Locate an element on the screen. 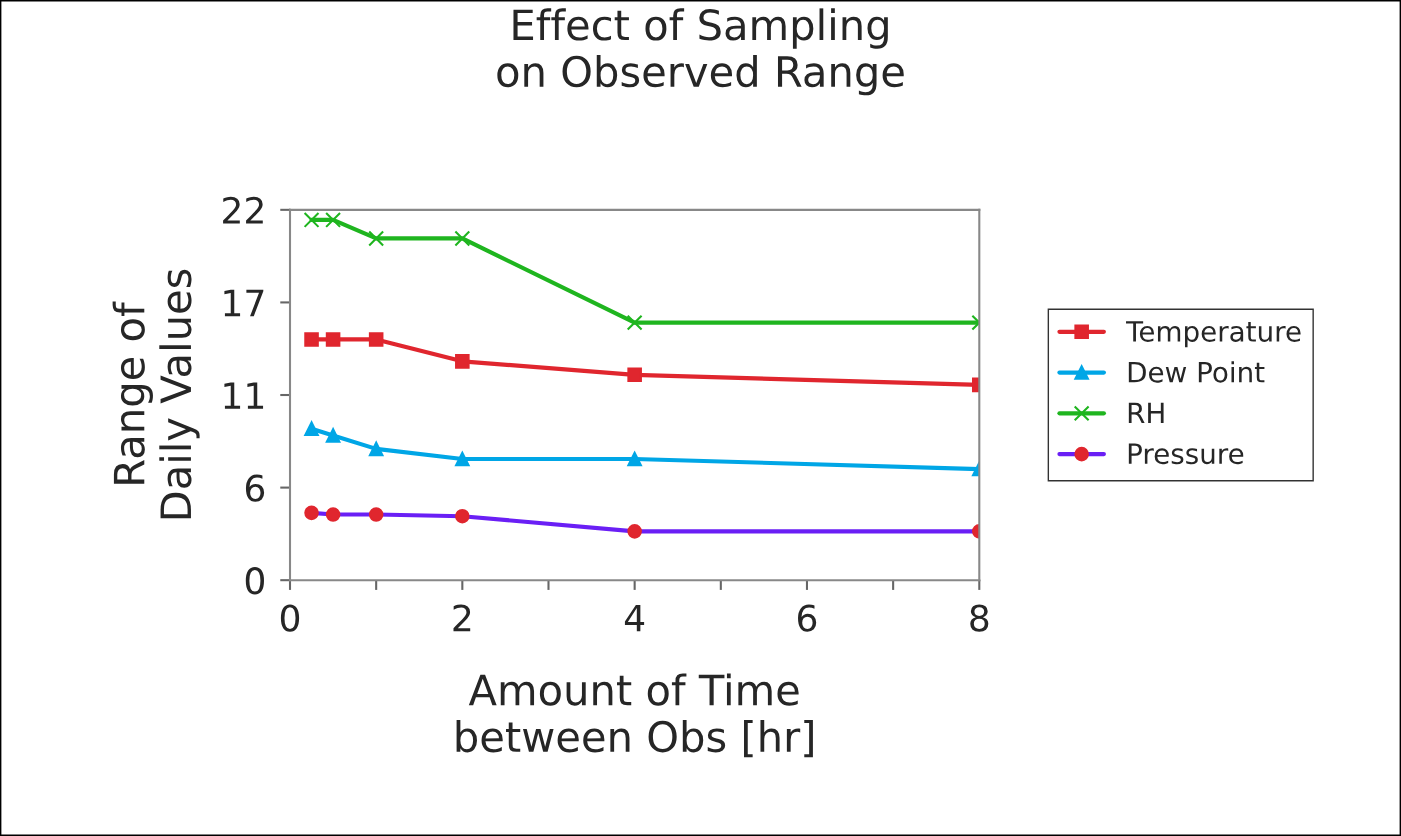  y-tick-label: 22 is located at coordinates (243, 210).